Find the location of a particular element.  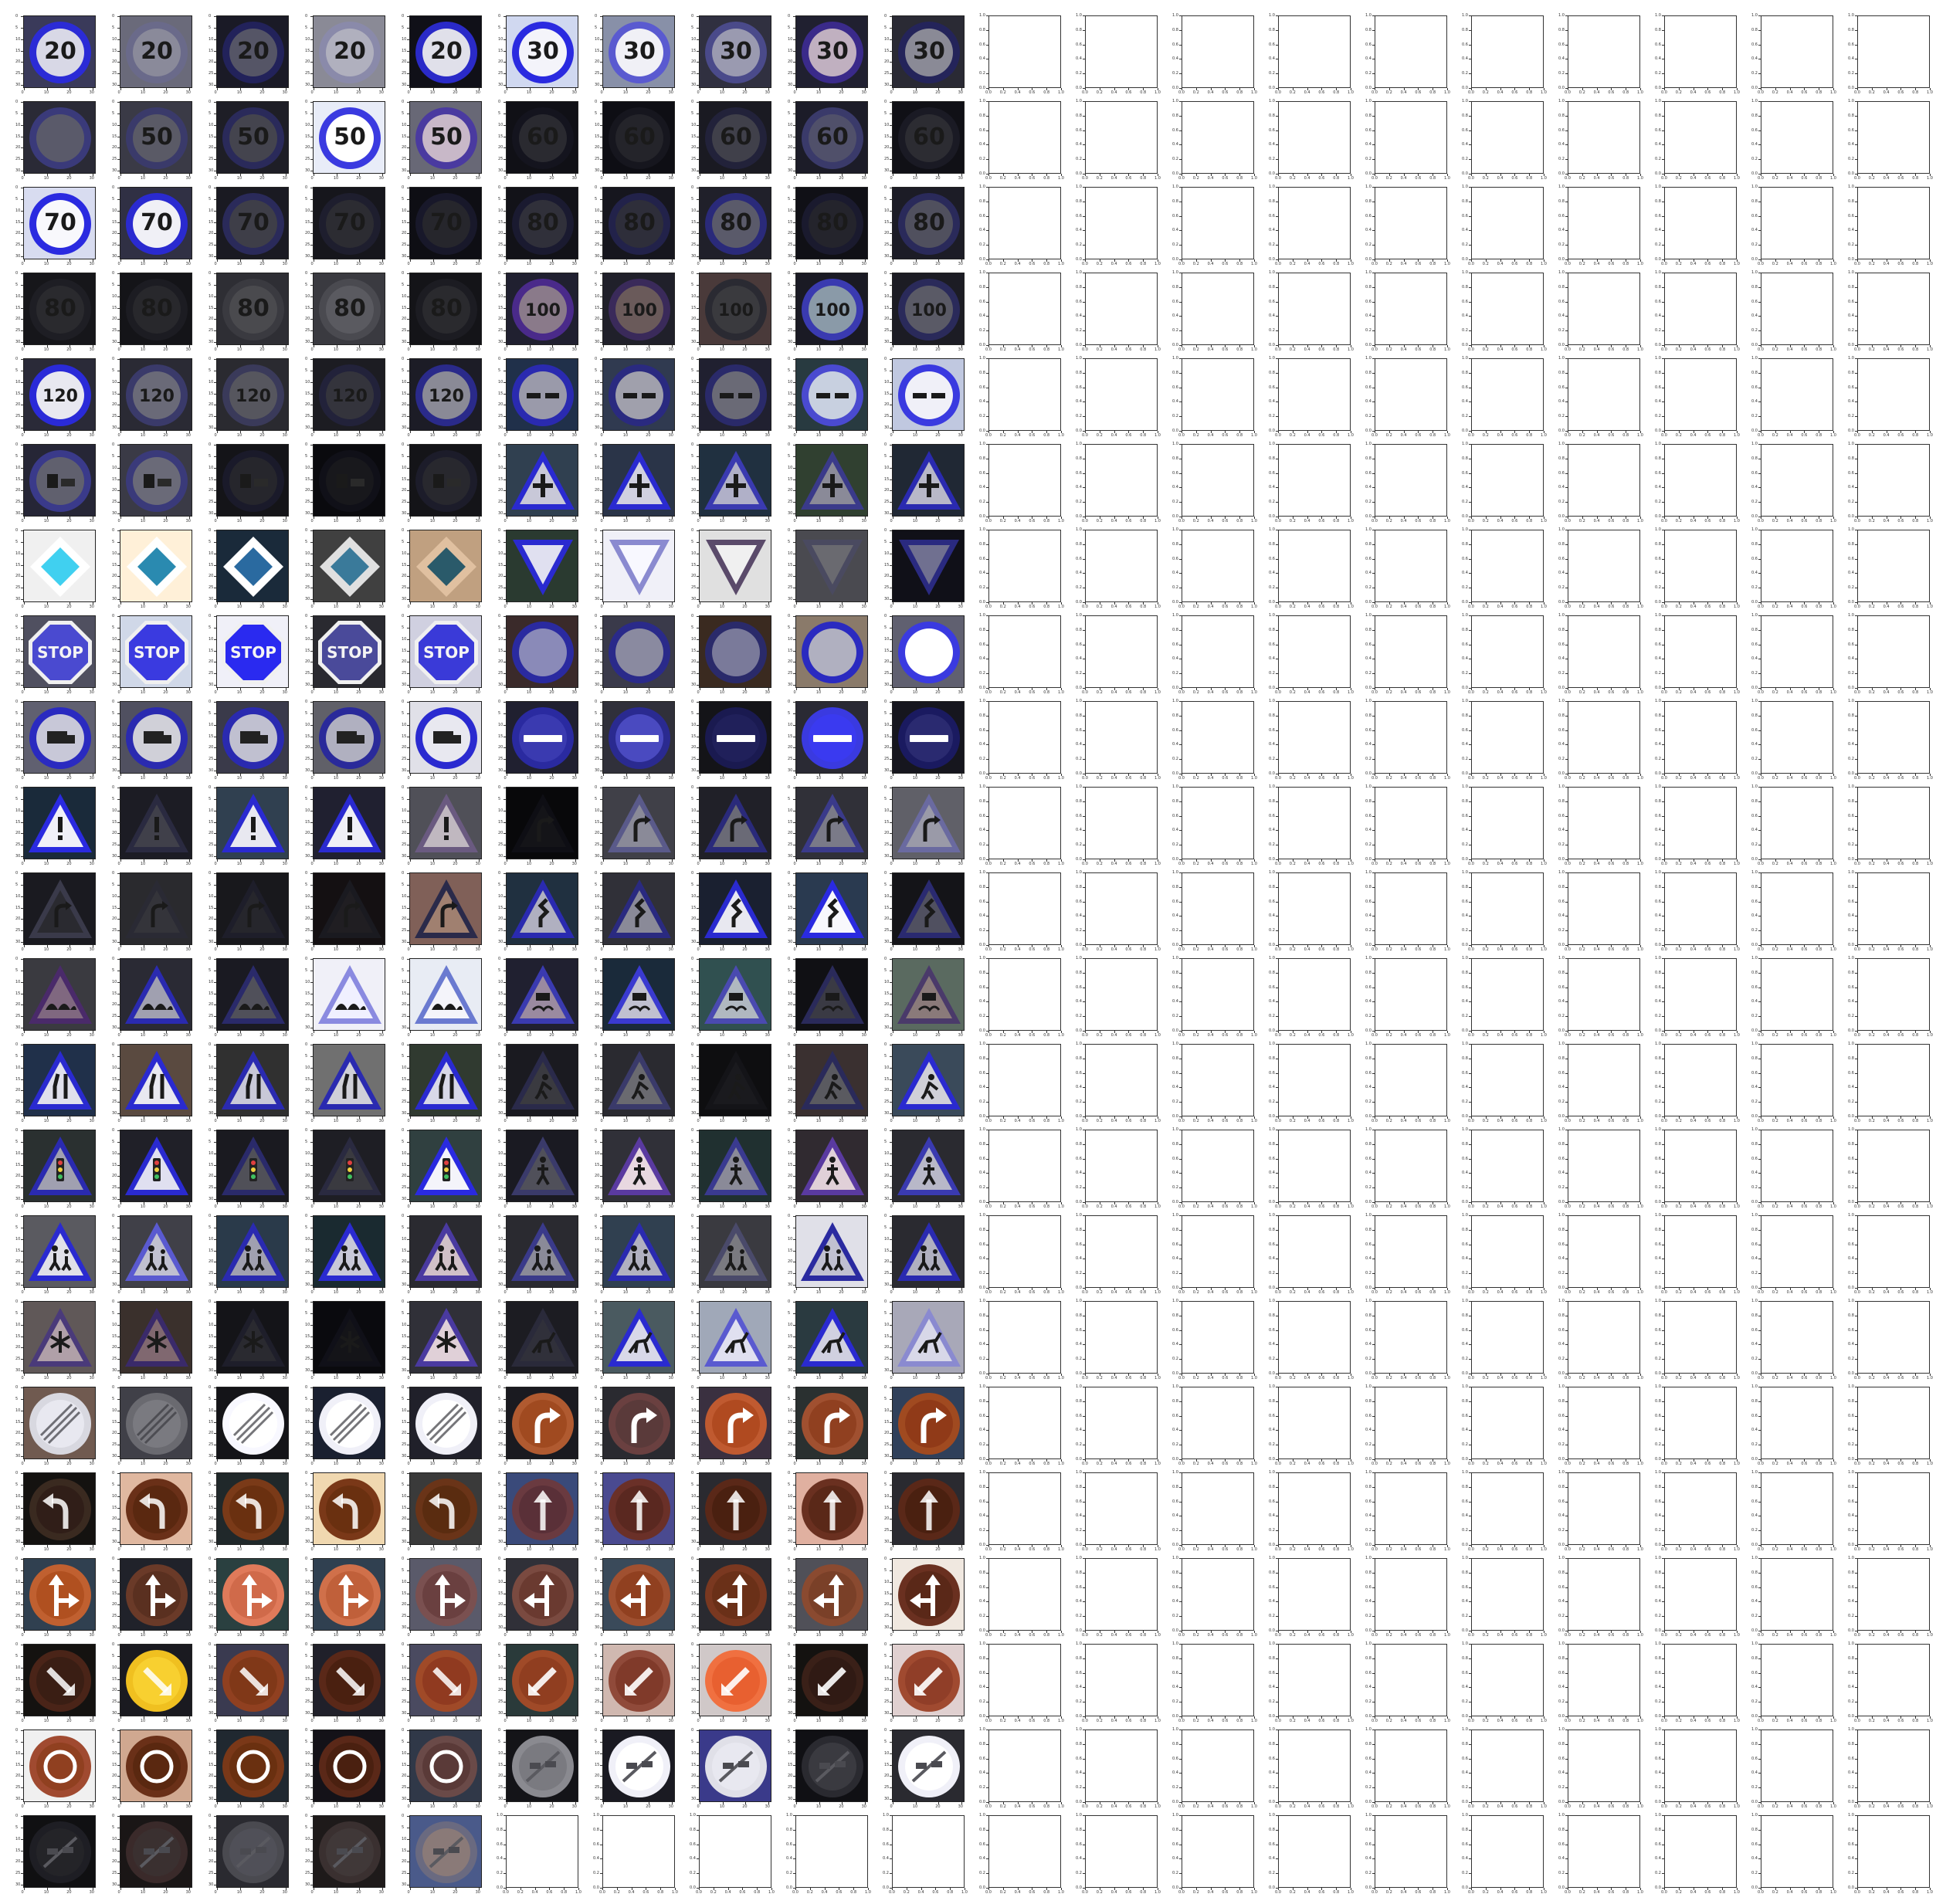

x-tick-label: 0.8 is located at coordinates (1915, 264).